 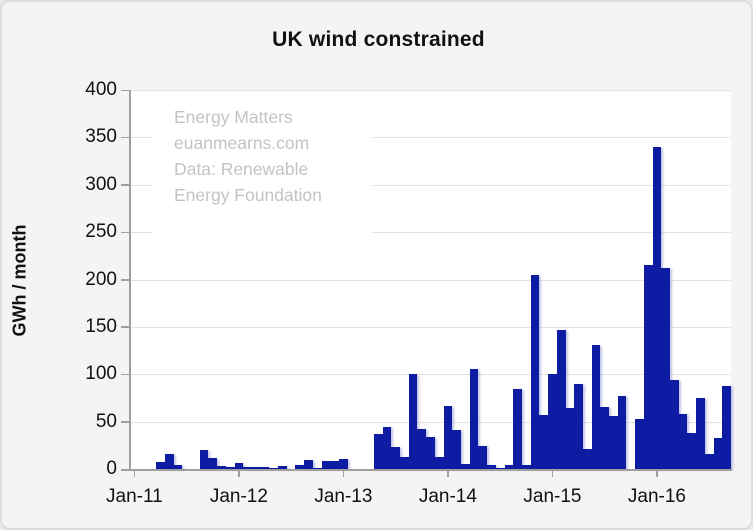 What do you see at coordinates (241, 169) in the screenshot?
I see `watermark-line-3: Data: Renewable` at bounding box center [241, 169].